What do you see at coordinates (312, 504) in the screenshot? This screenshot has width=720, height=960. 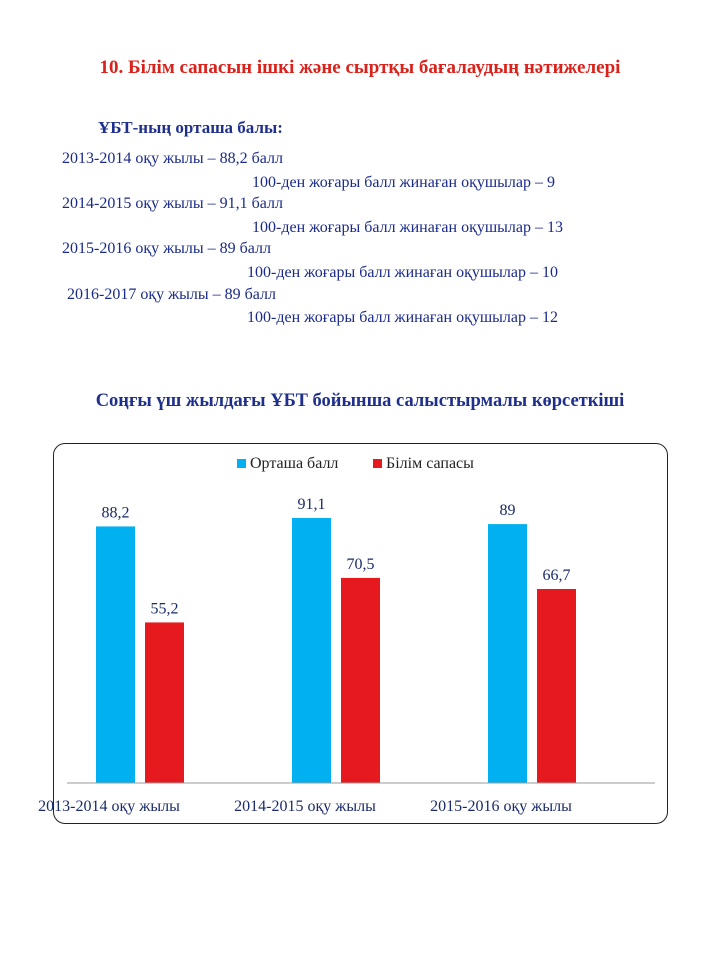 I see `data-label-0-1: 91,1` at bounding box center [312, 504].